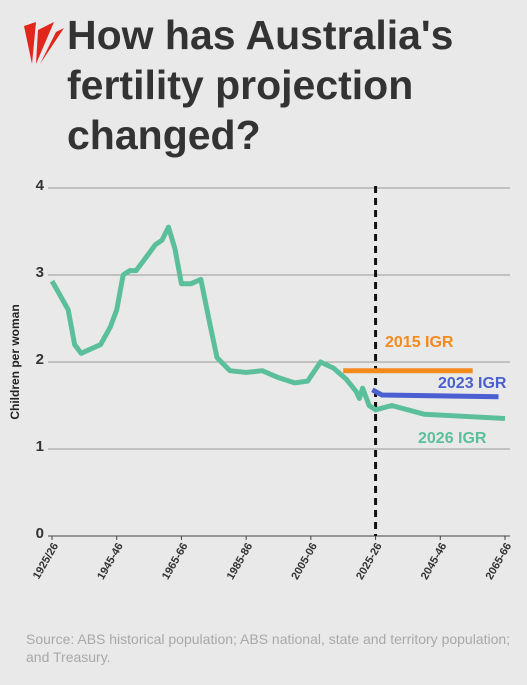 The width and height of the screenshot is (527, 685). What do you see at coordinates (434, 561) in the screenshot?
I see `x-tick-label: 2045-46` at bounding box center [434, 561].